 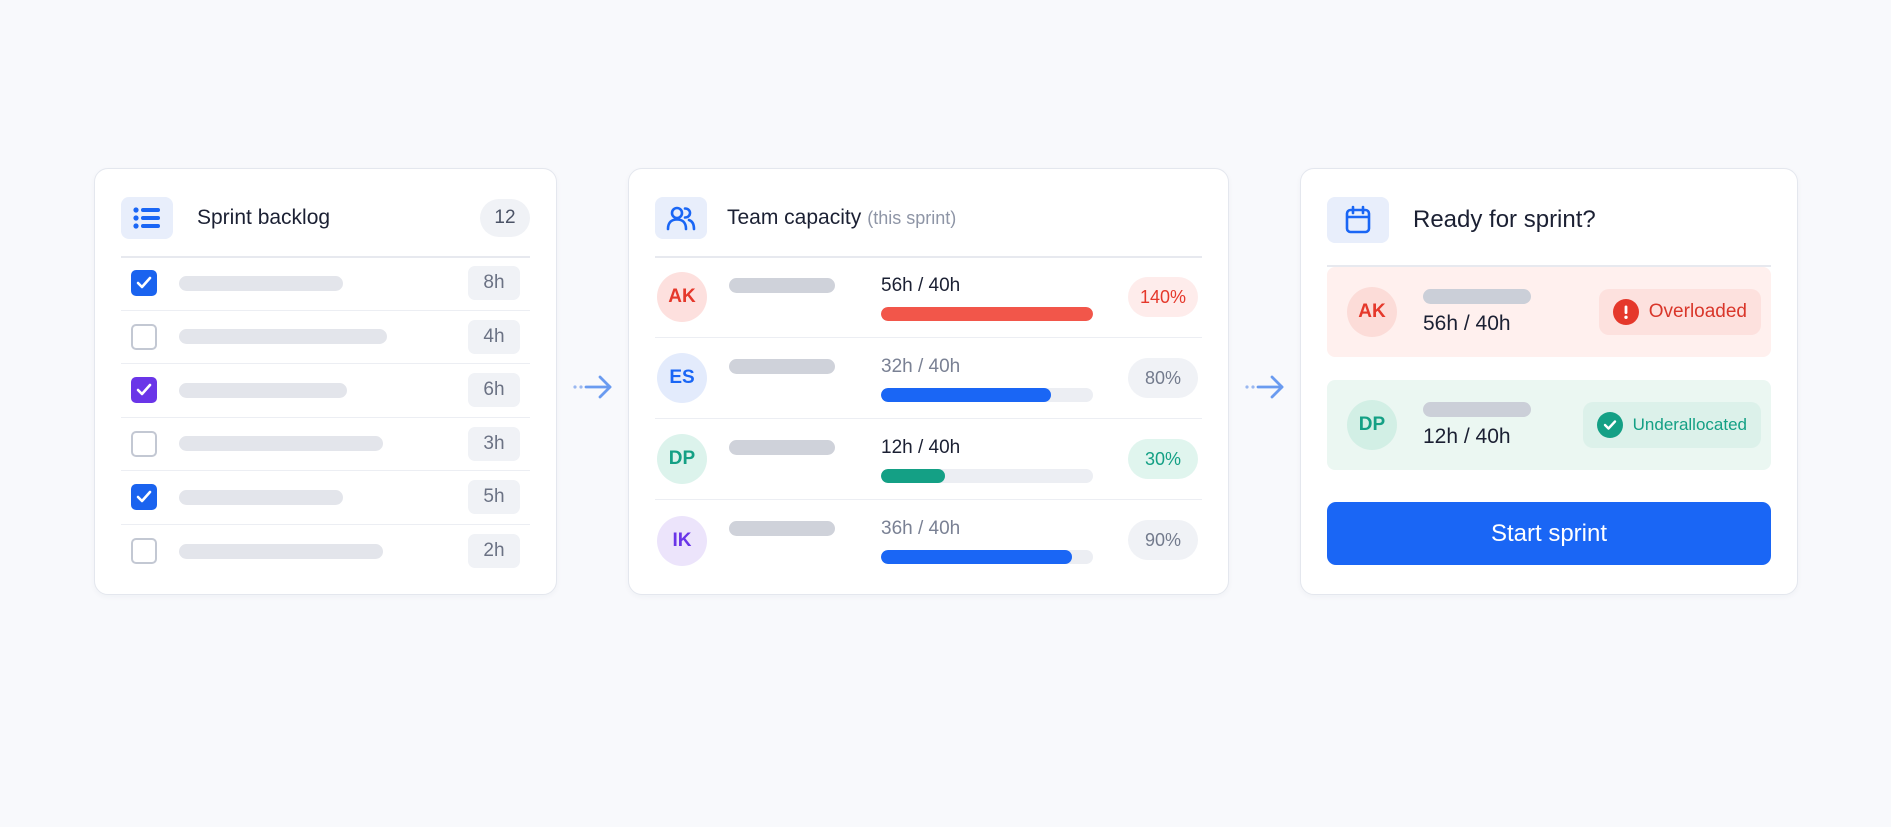 What do you see at coordinates (921, 528) in the screenshot?
I see `member-hours: 36h / 40h` at bounding box center [921, 528].